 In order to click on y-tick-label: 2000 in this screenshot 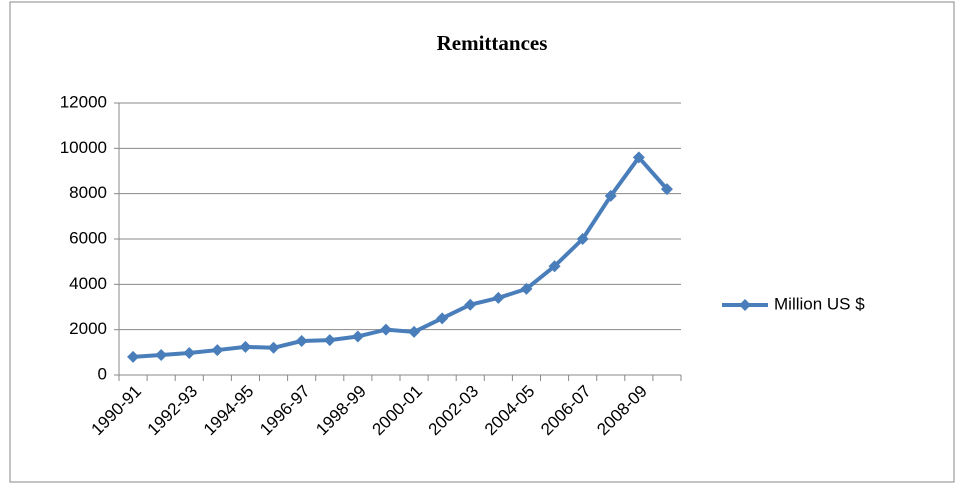, I will do `click(88, 328)`.